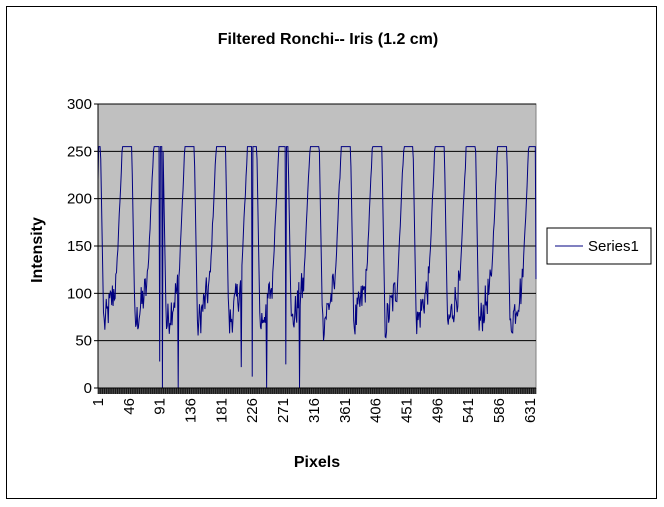 Image resolution: width=664 pixels, height=507 pixels. I want to click on x-tick-label: 136, so click(191, 410).